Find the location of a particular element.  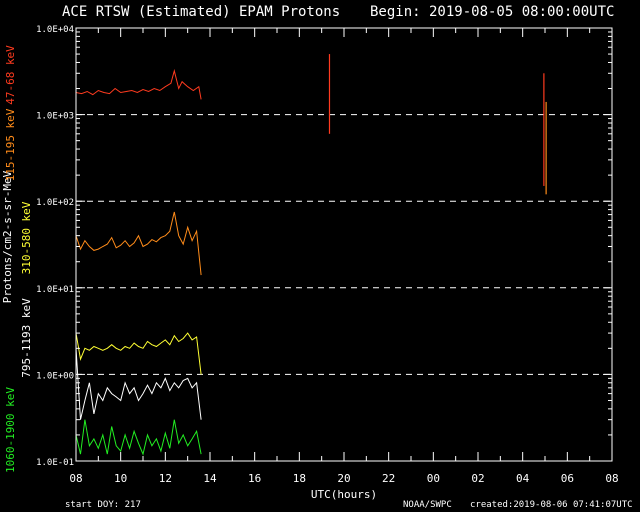

x-tick-label: 02 is located at coordinates (477, 478).